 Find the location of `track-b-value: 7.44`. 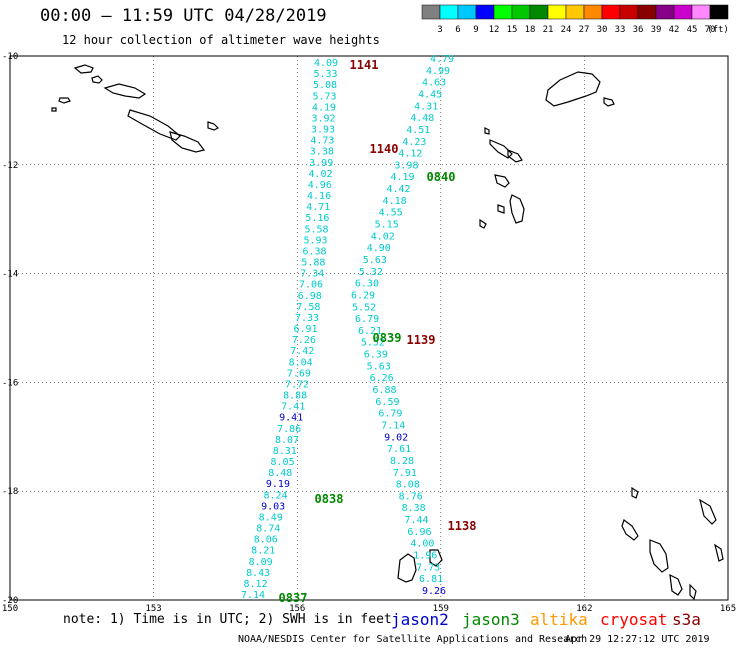

track-b-value: 7.44 is located at coordinates (416, 520).